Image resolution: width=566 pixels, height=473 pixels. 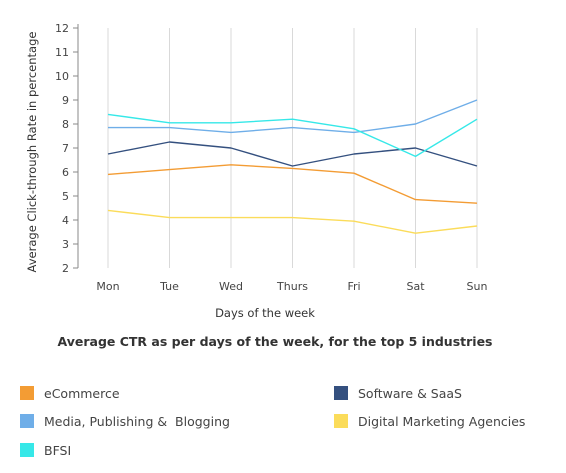 I want to click on x-tick-label: Mon, so click(x=107, y=286).